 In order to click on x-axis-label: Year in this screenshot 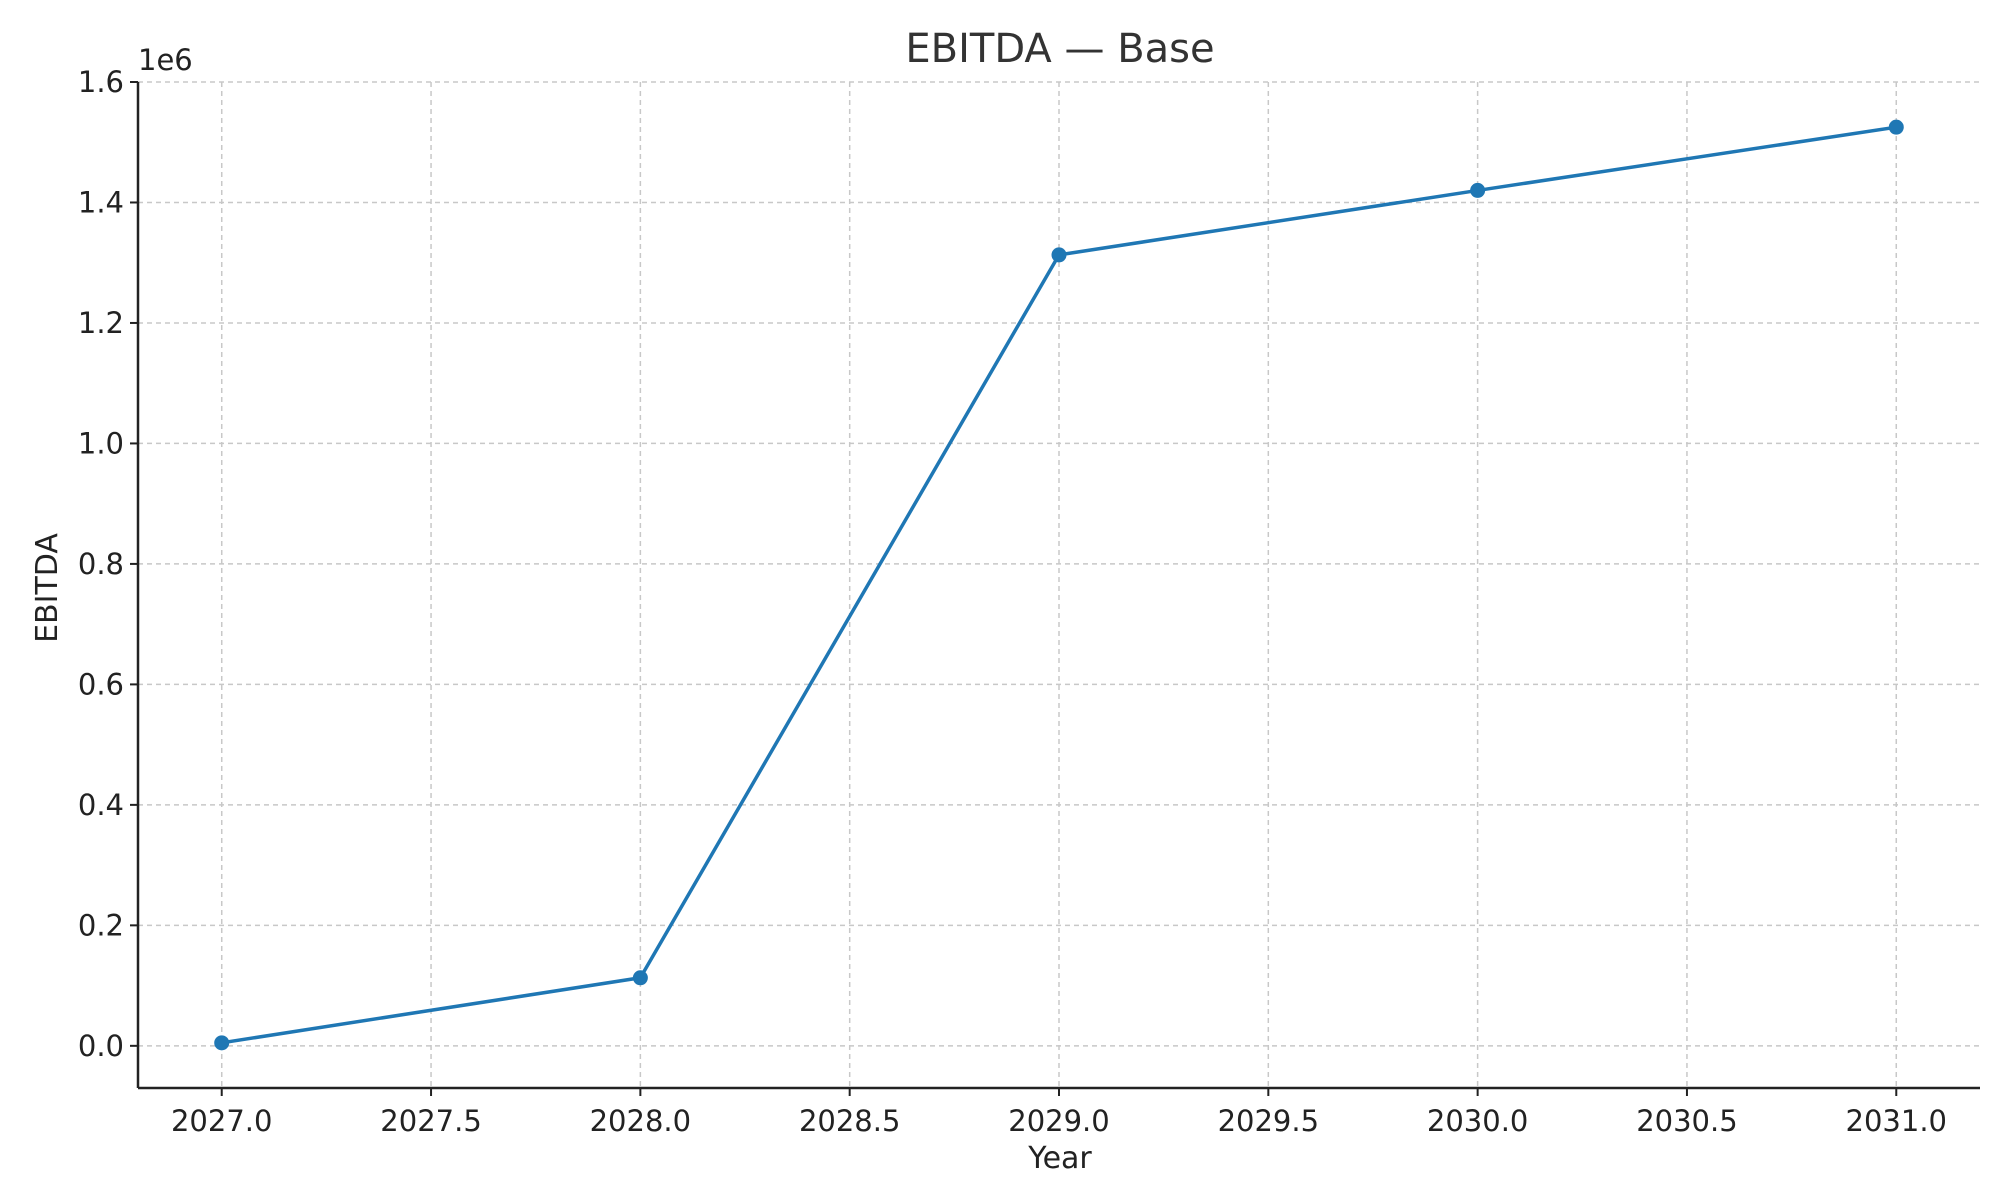, I will do `click(1059, 1158)`.